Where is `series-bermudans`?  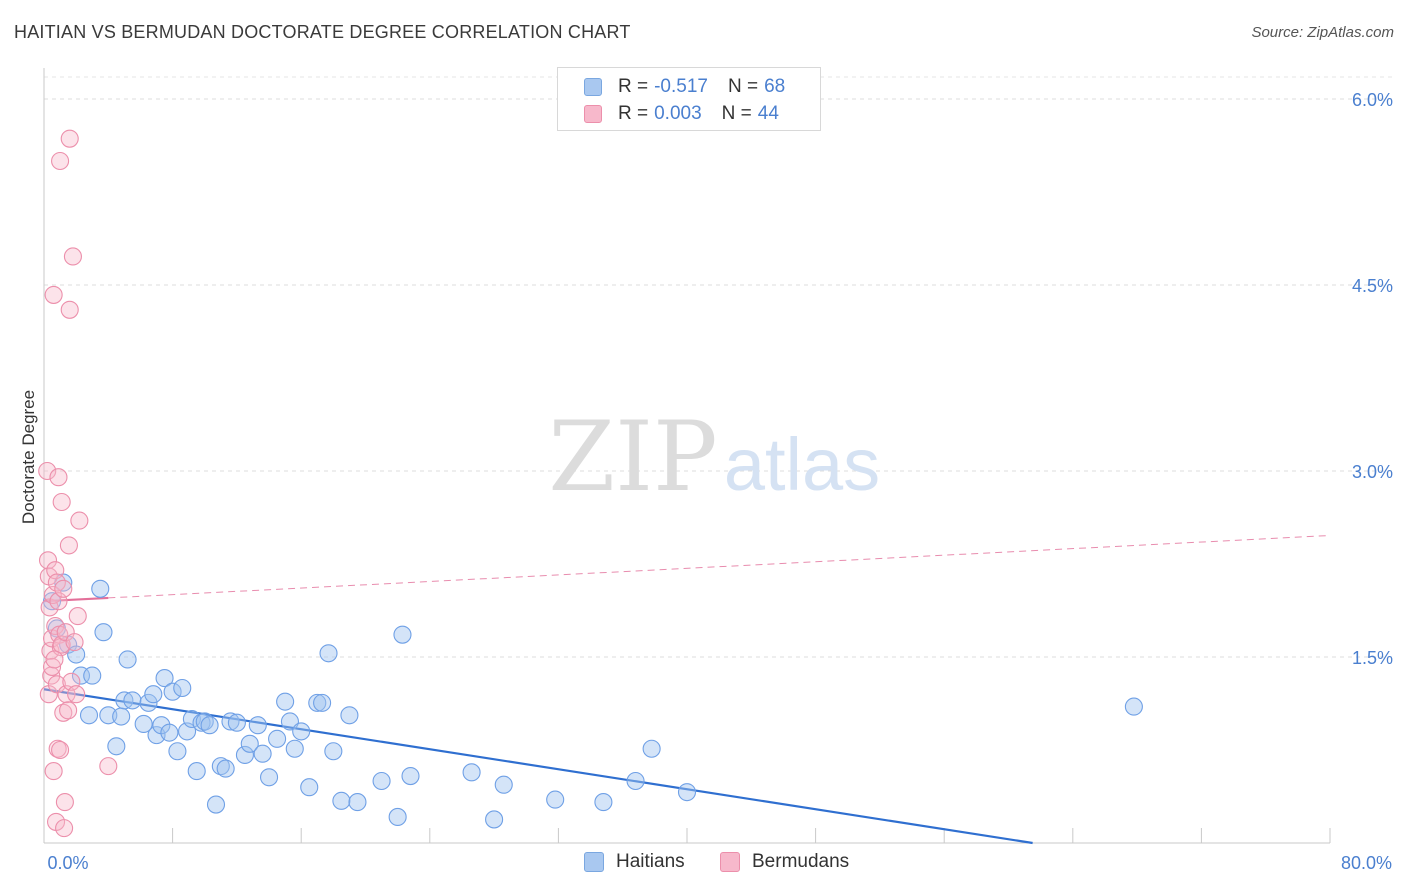 series-bermudans is located at coordinates (78, 483).